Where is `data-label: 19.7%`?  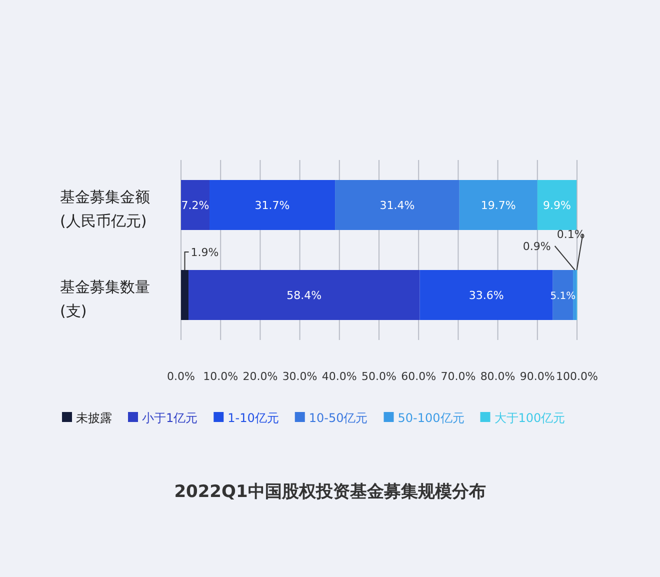 data-label: 19.7% is located at coordinates (498, 205).